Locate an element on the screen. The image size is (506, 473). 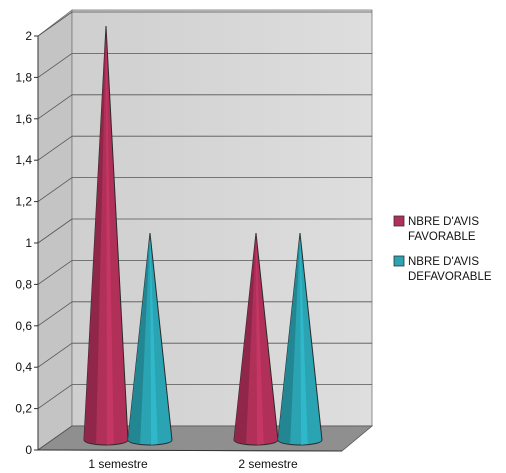
y-tick-label: 1,6 is located at coordinates (23, 119).